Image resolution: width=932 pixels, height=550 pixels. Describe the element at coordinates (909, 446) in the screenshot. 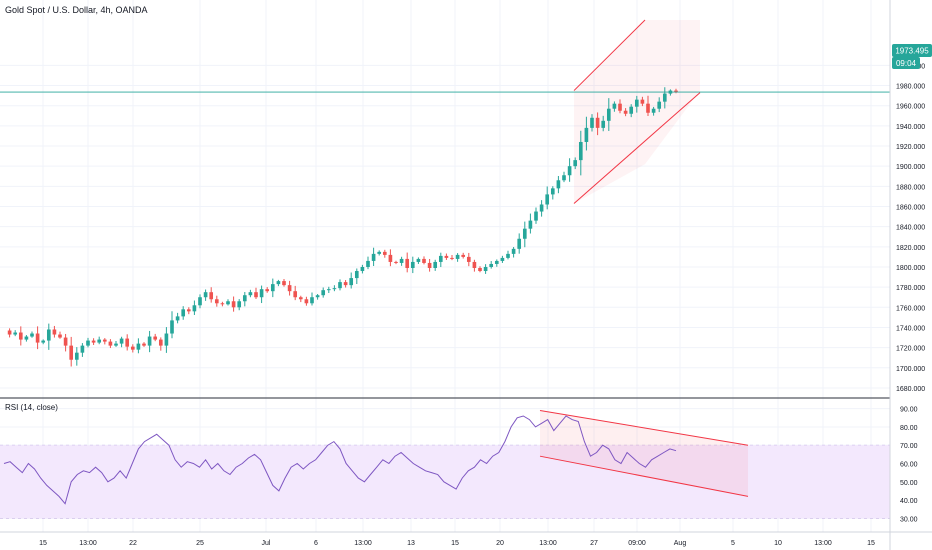

I see `rsi-tick-label: 70.00` at that location.